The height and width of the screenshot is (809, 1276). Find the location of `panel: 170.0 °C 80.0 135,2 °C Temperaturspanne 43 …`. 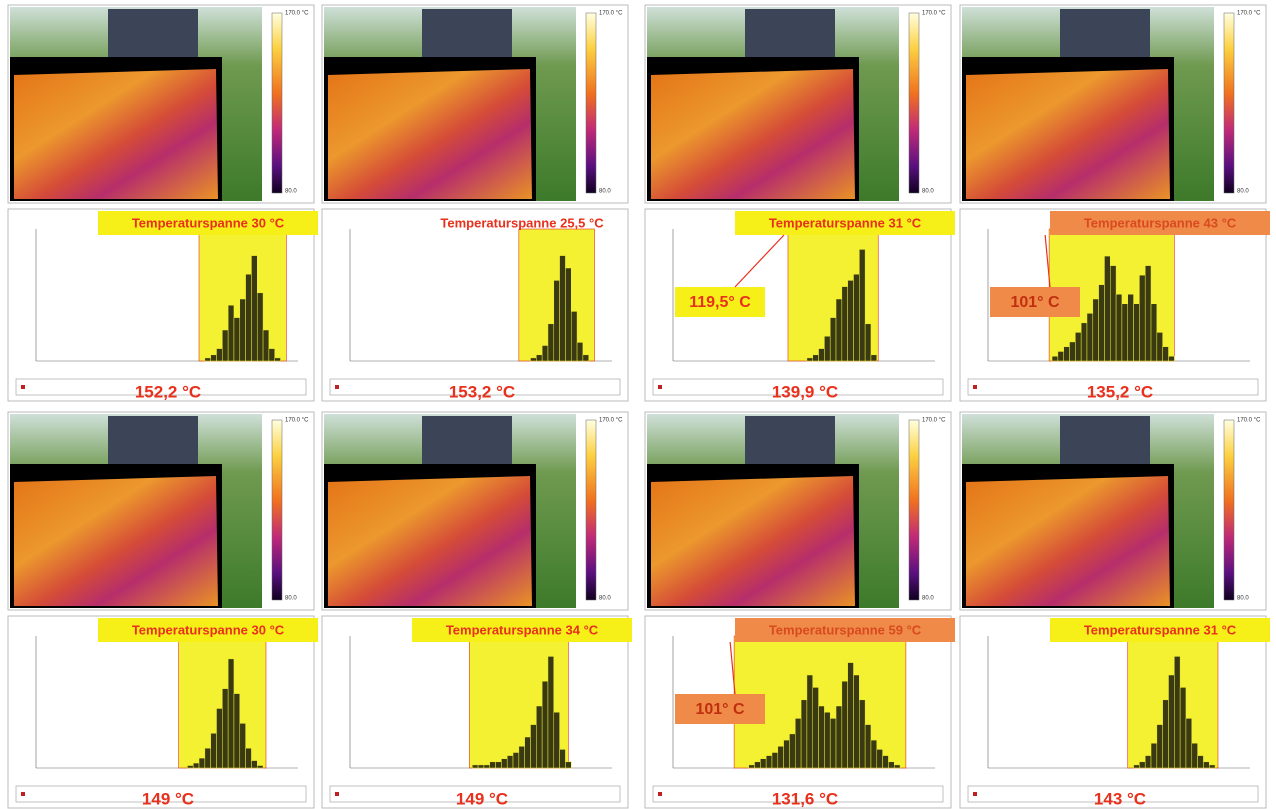

panel: 170.0 °C 80.0 135,2 °C Temperaturspanne 43 … is located at coordinates (1114, 203).